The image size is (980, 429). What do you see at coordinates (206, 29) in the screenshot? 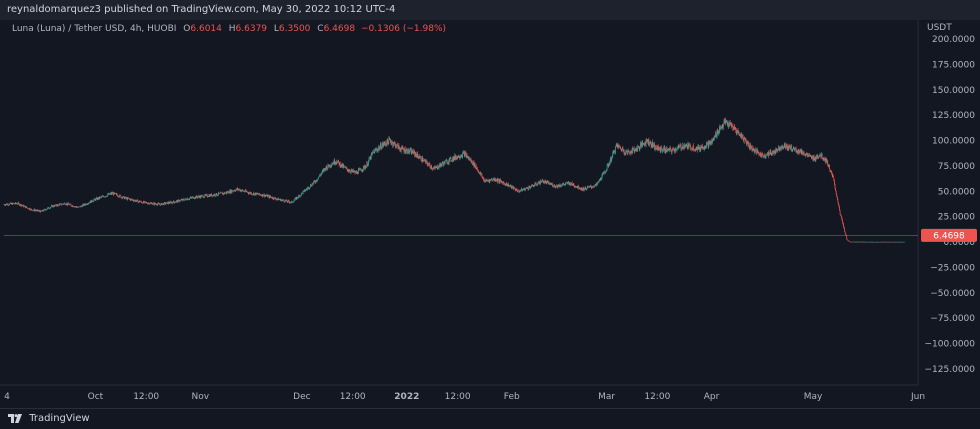
I see `open-value: 6.6014` at bounding box center [206, 29].